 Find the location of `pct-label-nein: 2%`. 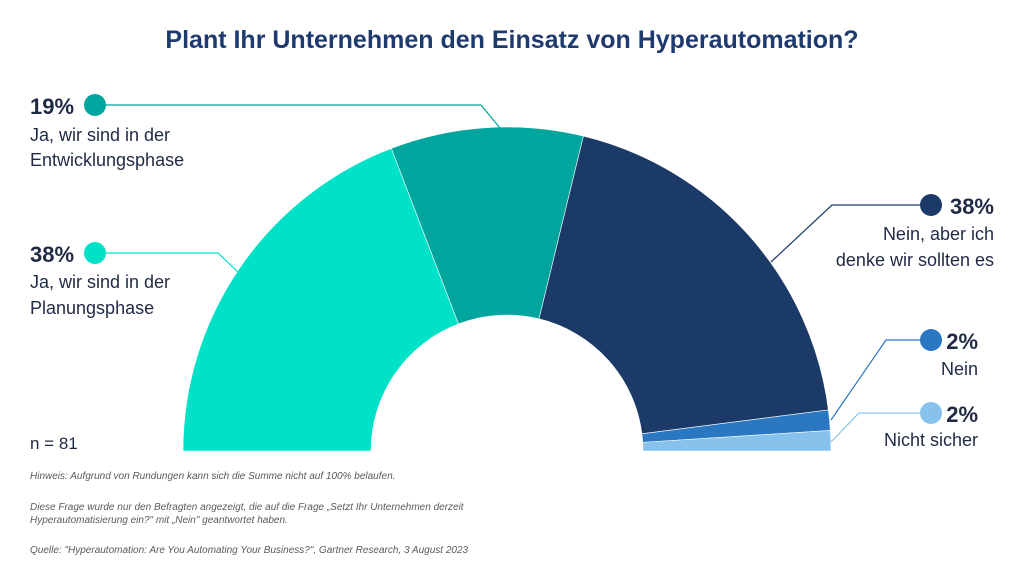

pct-label-nein: 2% is located at coordinates (962, 341).